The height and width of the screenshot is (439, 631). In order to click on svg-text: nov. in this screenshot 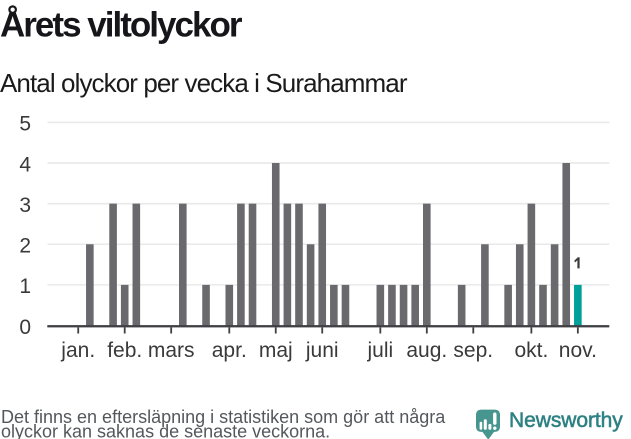, I will do `click(578, 350)`.